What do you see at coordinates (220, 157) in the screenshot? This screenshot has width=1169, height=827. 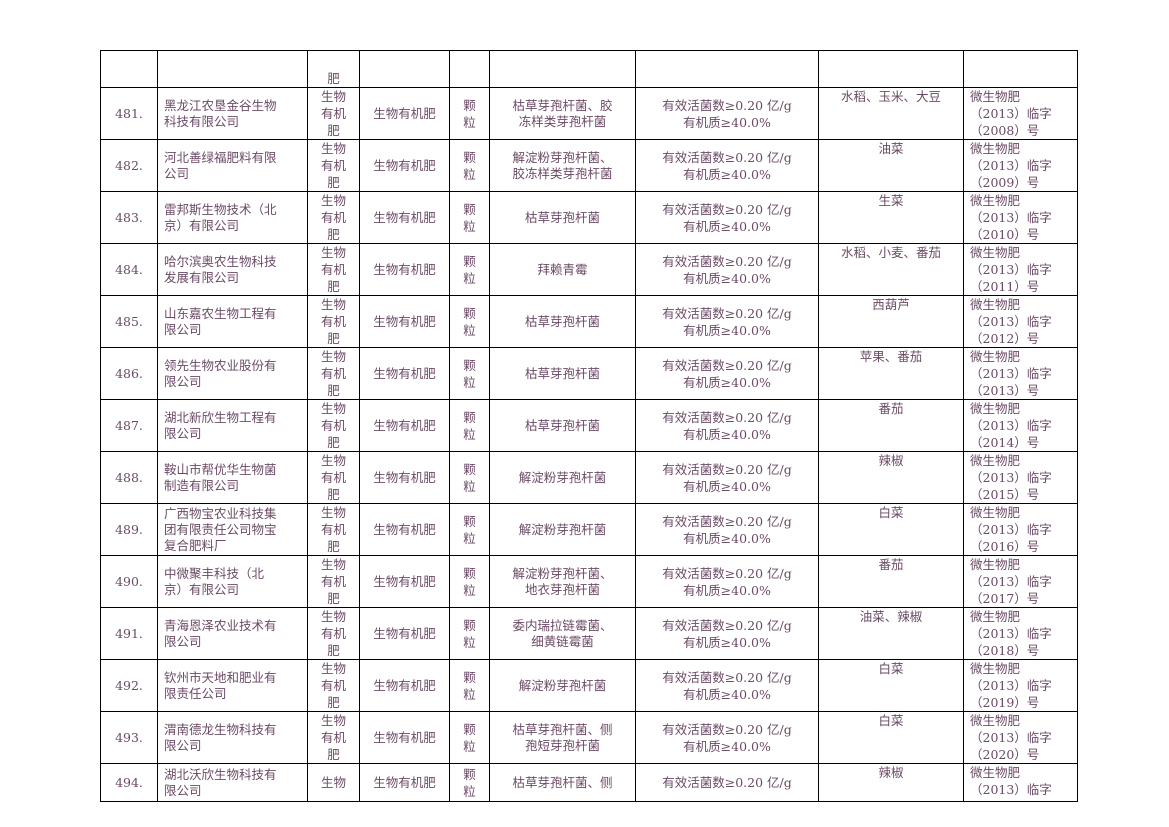 I see `text-line: 河北善绿福肥料有限` at bounding box center [220, 157].